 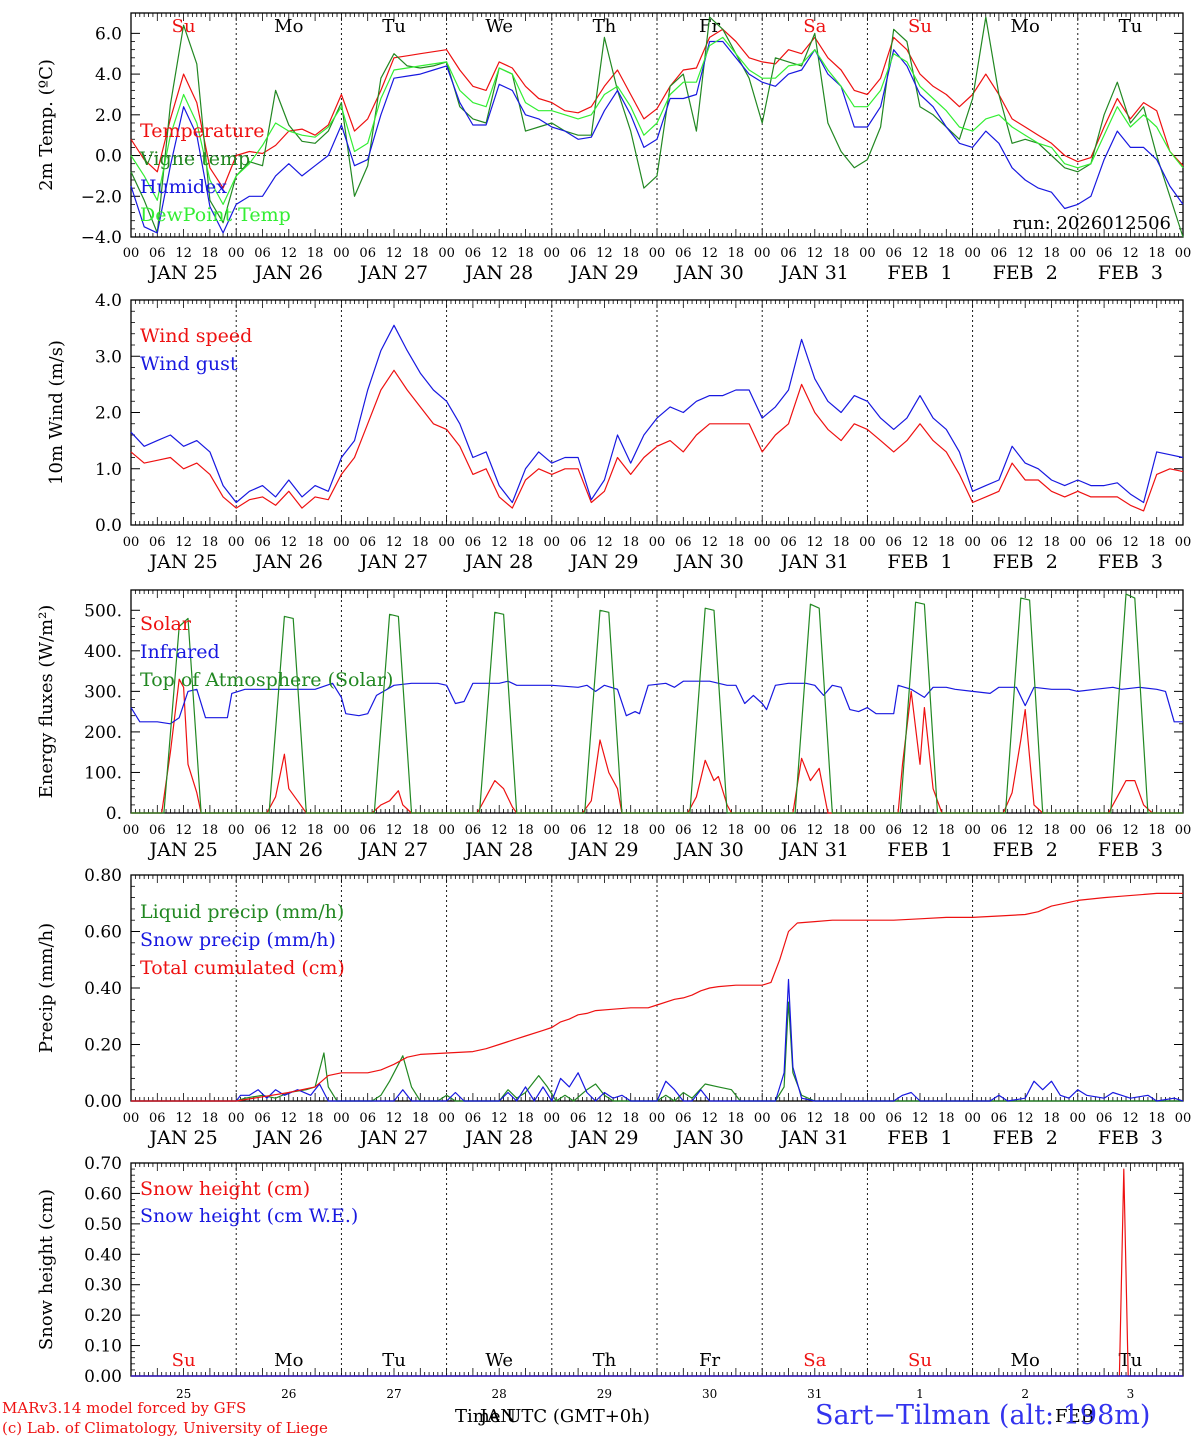 What do you see at coordinates (814, 850) in the screenshot?
I see `day-tick-label: JAN 31` at bounding box center [814, 850].